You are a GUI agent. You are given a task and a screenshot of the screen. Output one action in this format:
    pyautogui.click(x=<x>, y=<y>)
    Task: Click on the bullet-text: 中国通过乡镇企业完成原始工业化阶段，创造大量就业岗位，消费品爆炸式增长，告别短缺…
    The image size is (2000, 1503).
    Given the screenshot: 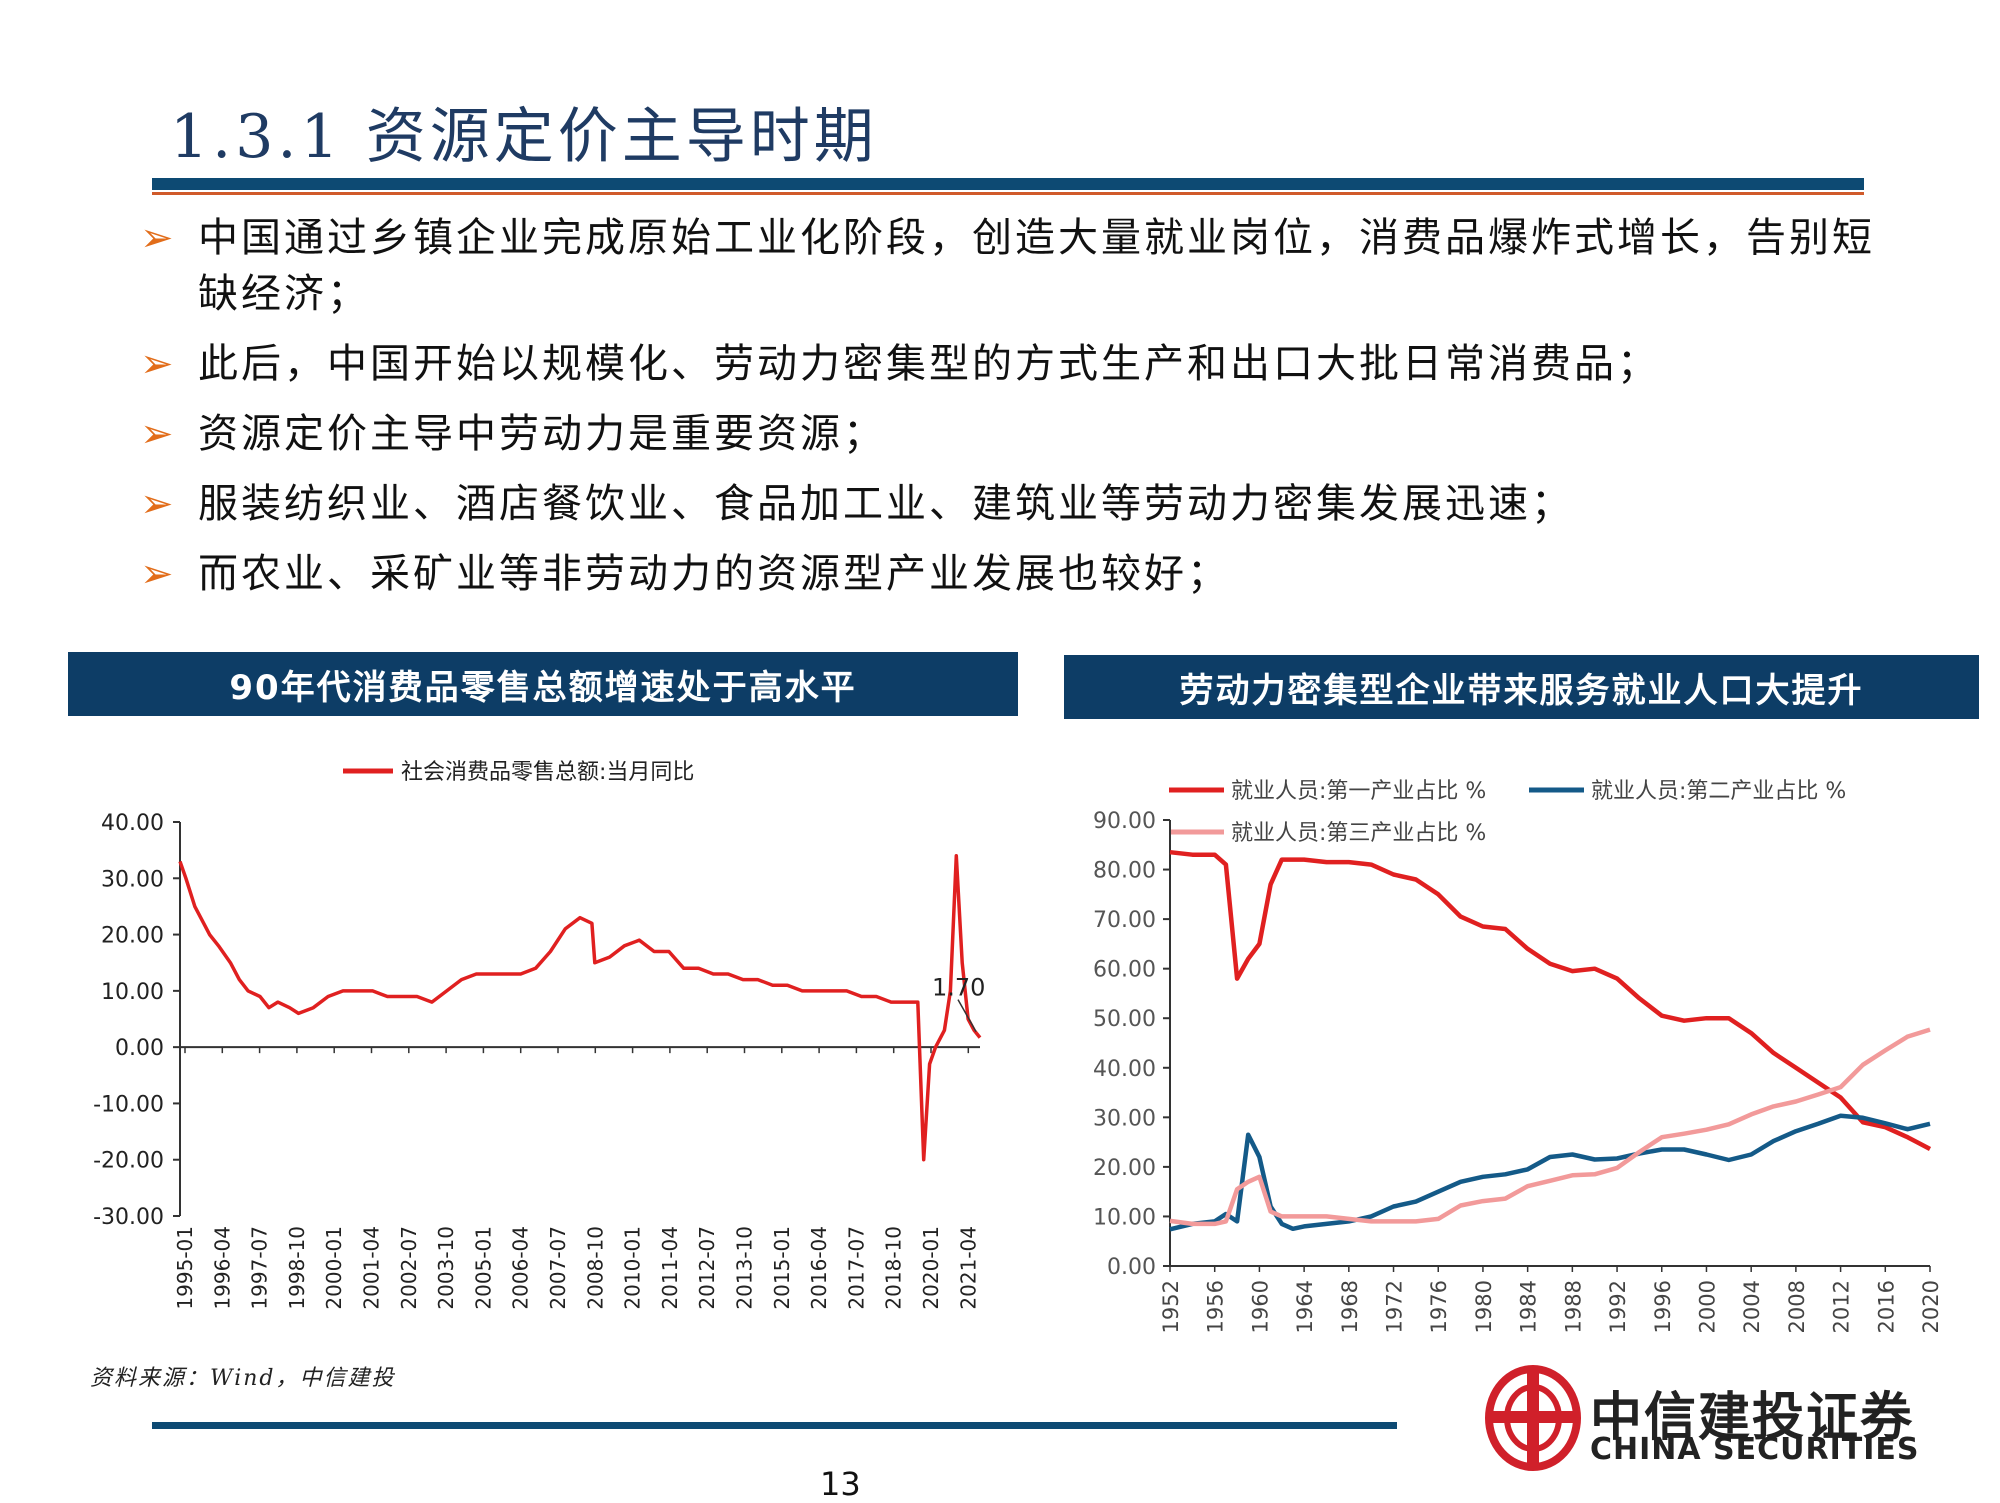 What is the action you would take?
    pyautogui.click(x=1036, y=266)
    